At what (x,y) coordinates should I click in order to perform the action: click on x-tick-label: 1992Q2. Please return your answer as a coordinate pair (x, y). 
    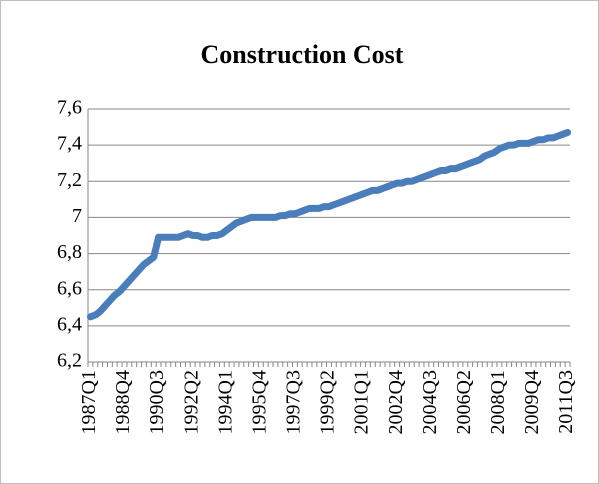
    Looking at the image, I should click on (191, 402).